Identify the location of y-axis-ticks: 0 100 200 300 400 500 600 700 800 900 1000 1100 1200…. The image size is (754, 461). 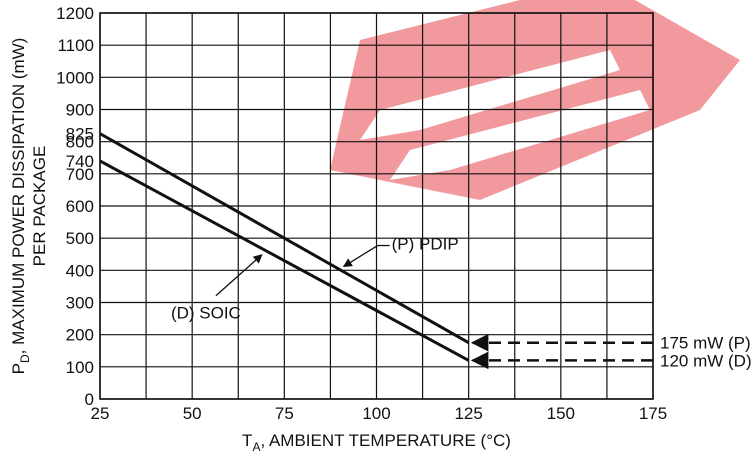
(75, 206).